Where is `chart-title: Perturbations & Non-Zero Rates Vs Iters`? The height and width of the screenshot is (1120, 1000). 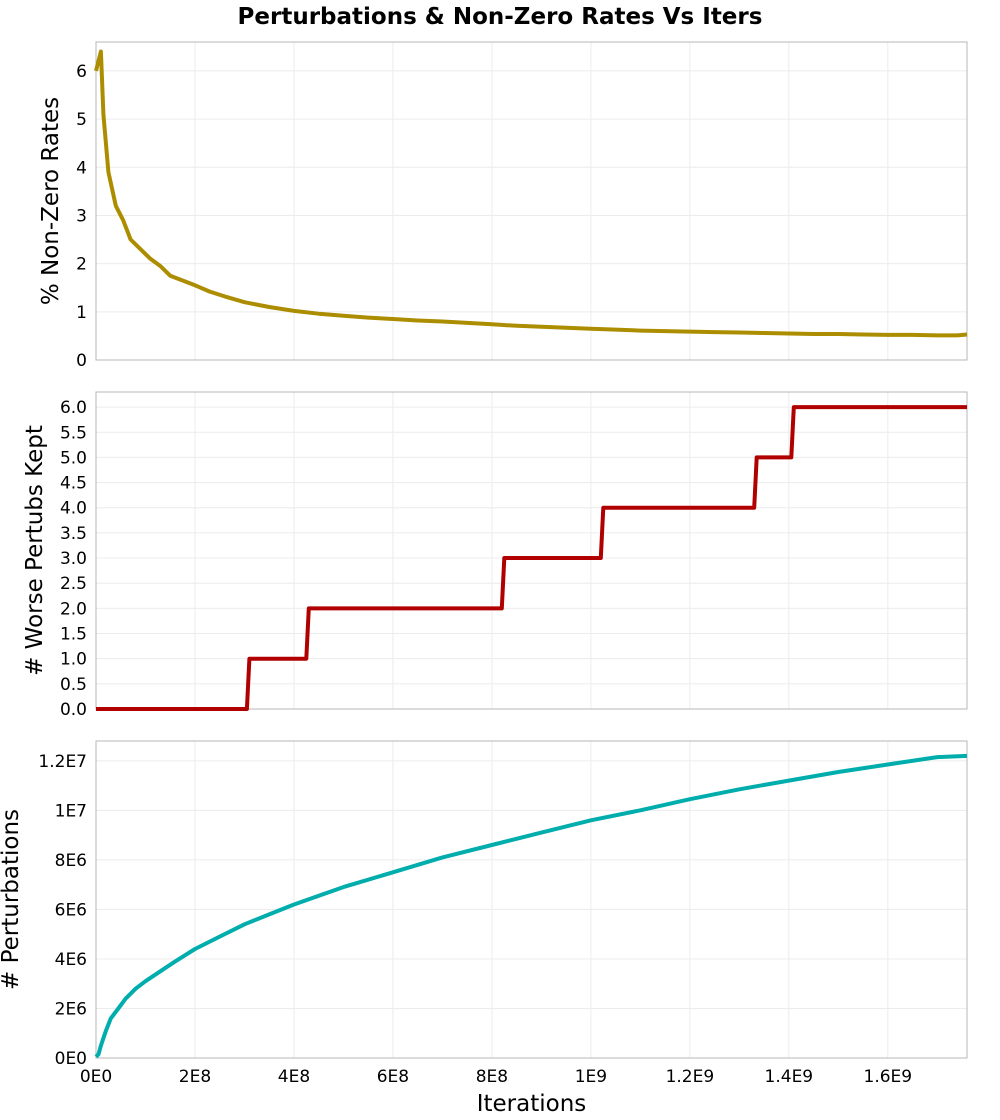
chart-title: Perturbations & Non-Zero Rates Vs Iters is located at coordinates (500, 17).